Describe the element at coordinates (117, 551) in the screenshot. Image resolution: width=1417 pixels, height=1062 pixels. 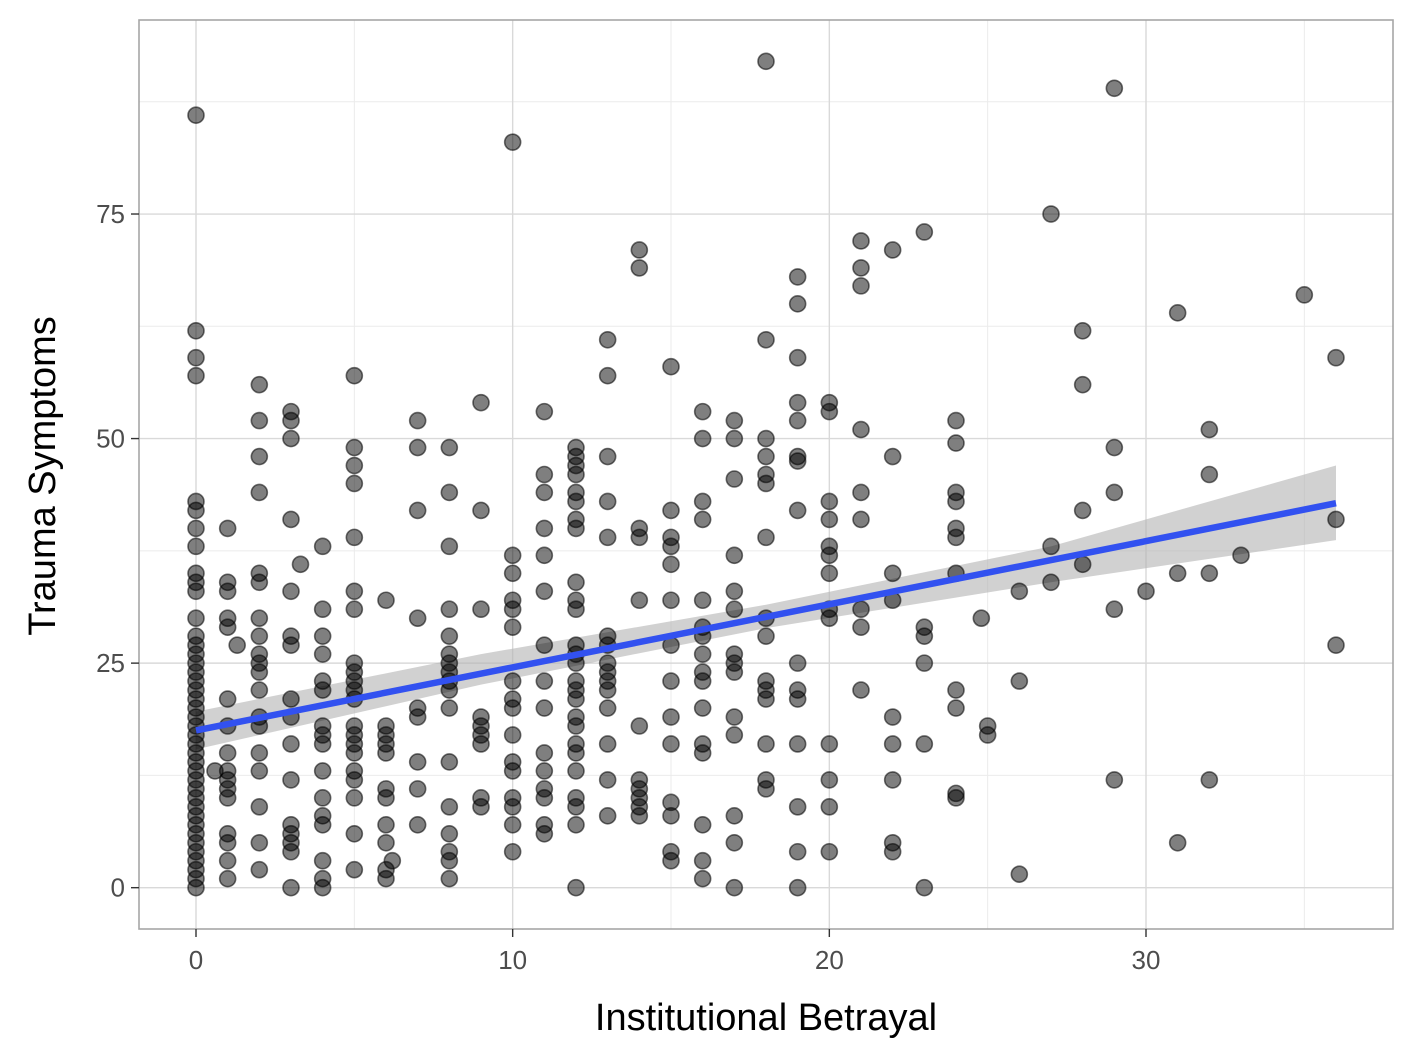
I see `y-axis-ticks: 0 25 50 75` at that location.